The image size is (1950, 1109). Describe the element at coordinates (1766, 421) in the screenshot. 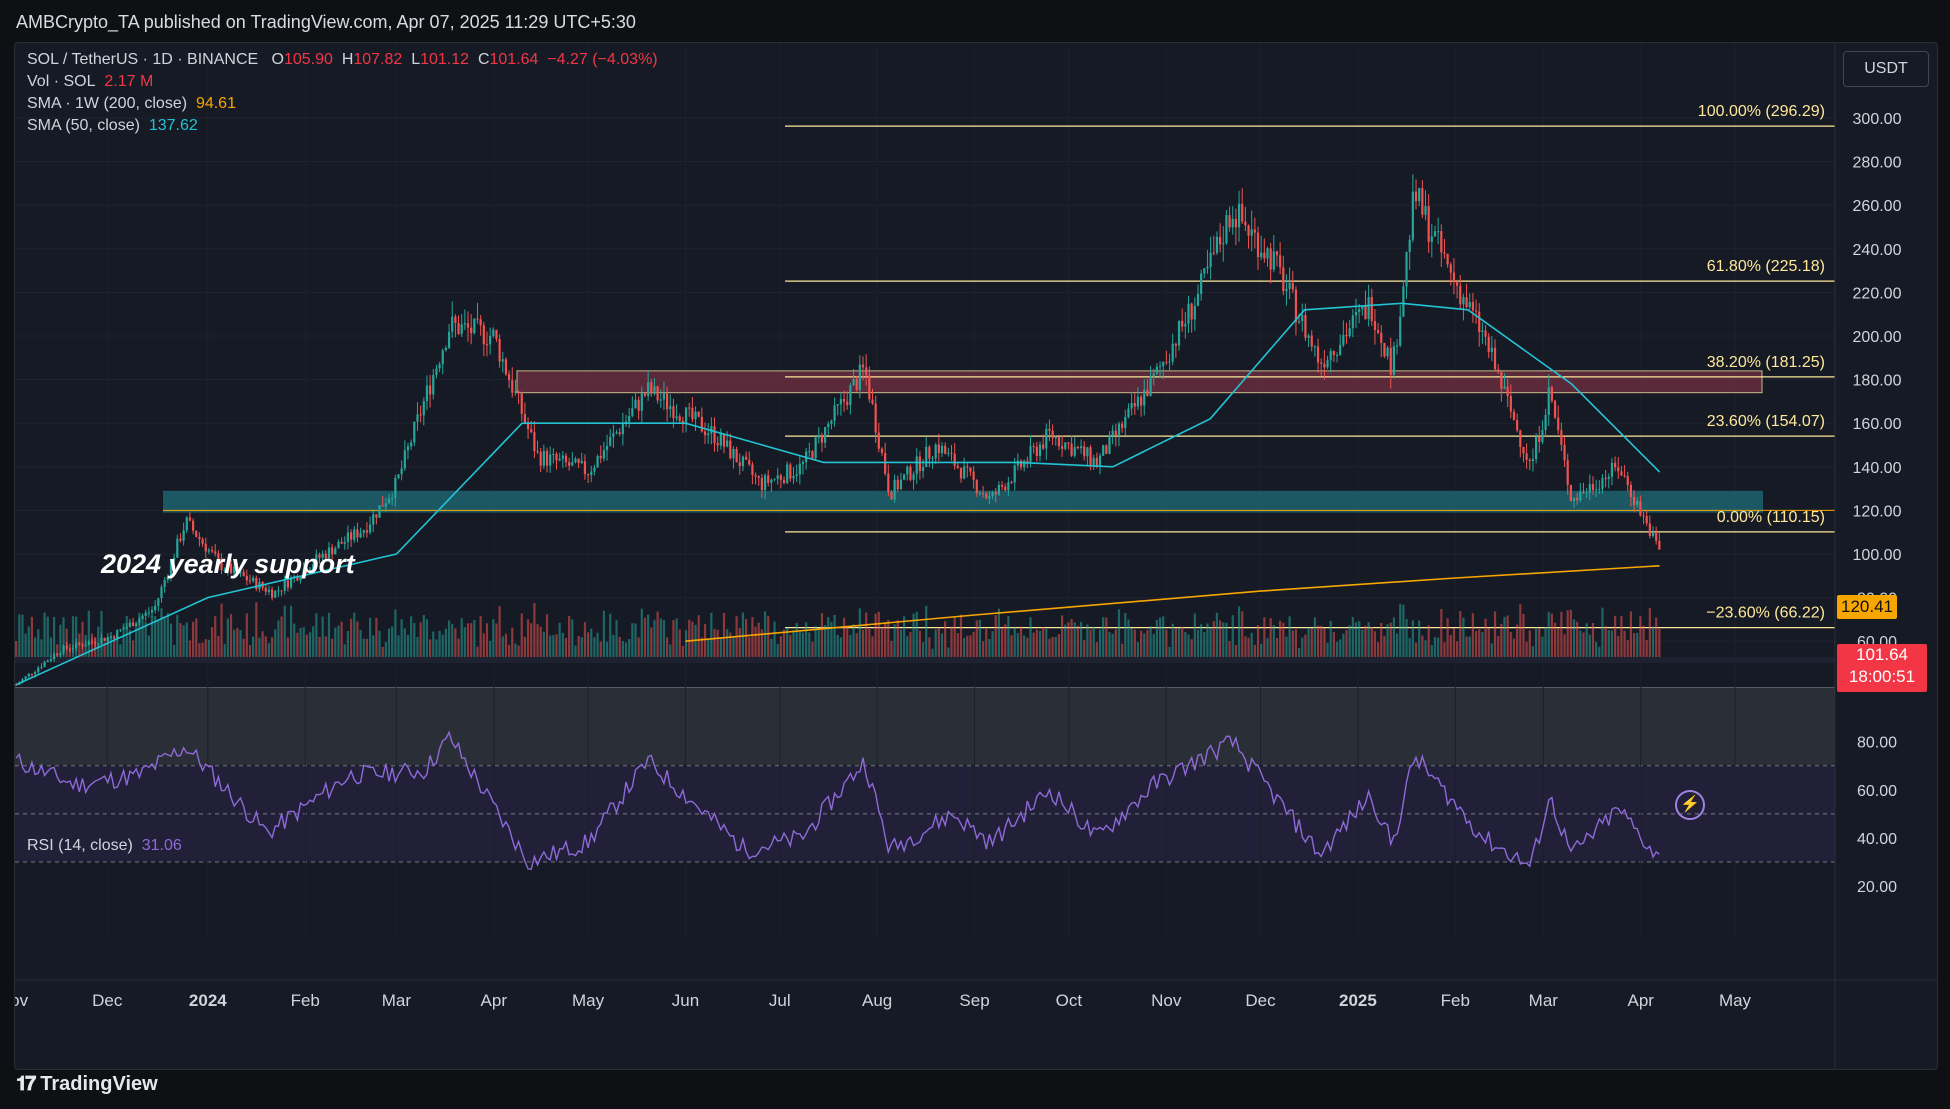

I see `fib-label: 23.60% (154.07)` at that location.